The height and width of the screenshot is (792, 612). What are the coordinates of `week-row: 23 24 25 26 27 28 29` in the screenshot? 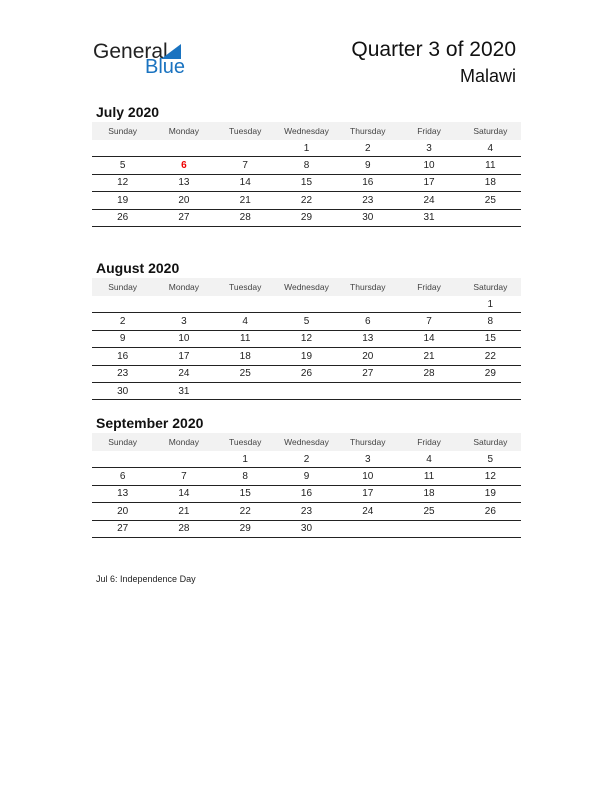 It's located at (306, 374).